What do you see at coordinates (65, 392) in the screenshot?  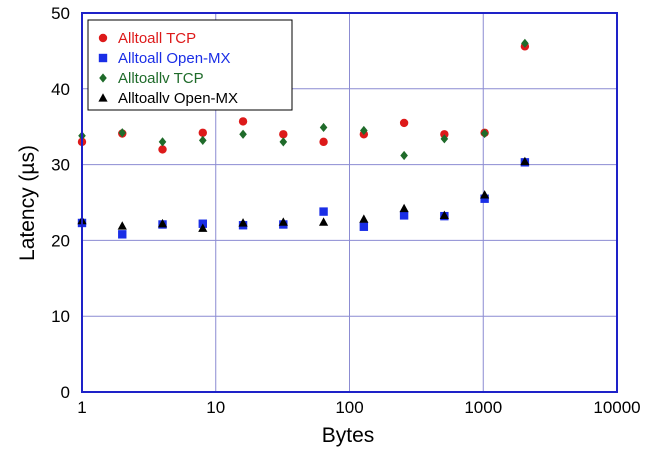 I see `y-tick-label: 0` at bounding box center [65, 392].